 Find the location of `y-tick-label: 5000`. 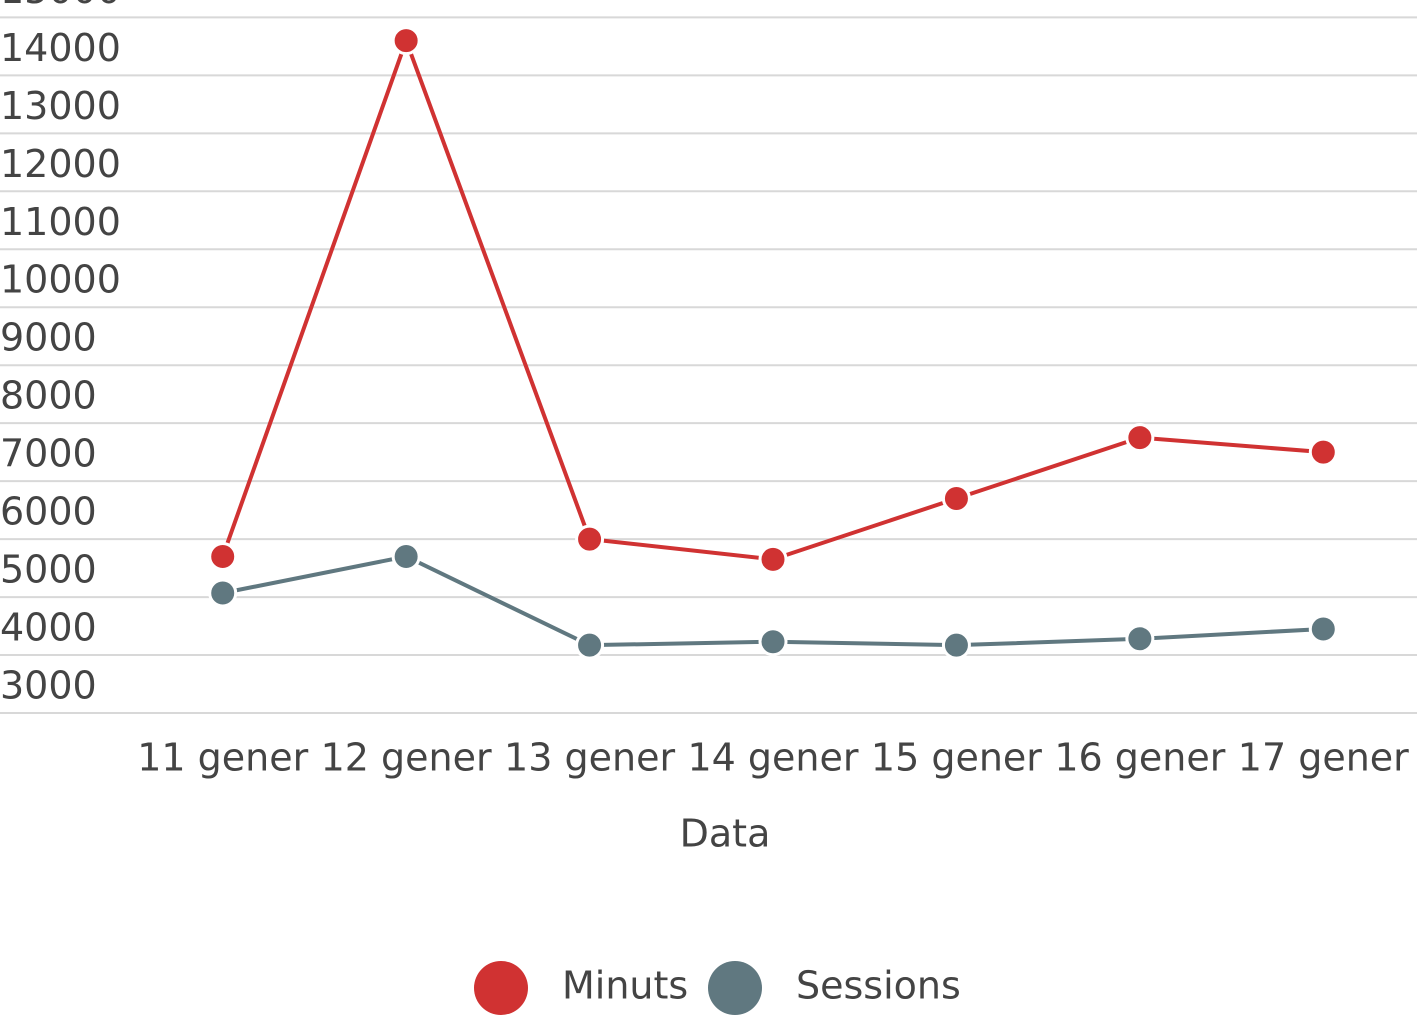

y-tick-label: 5000 is located at coordinates (48, 570).